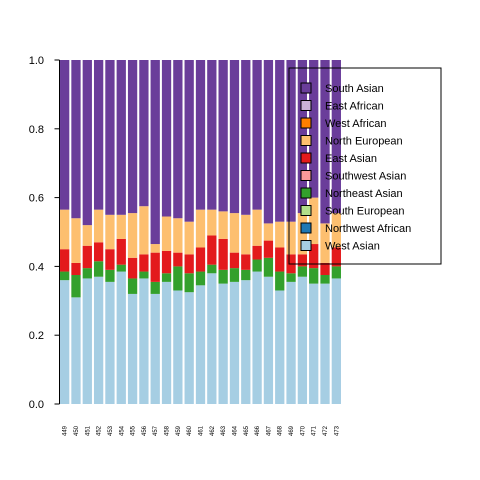 This screenshot has height=480, width=480. Describe the element at coordinates (258, 430) in the screenshot. I see `x-tick-label: 466` at that location.